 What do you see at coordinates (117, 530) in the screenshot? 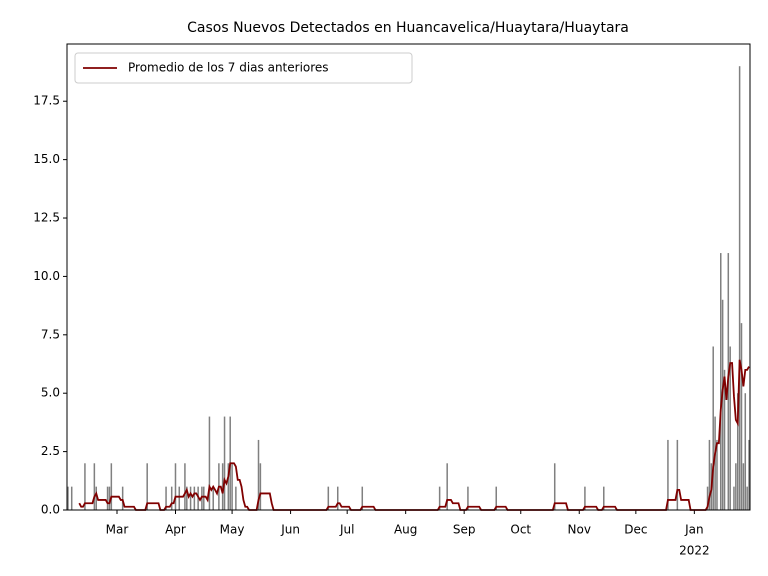
I see `x-tick-label: Mar` at bounding box center [117, 530].